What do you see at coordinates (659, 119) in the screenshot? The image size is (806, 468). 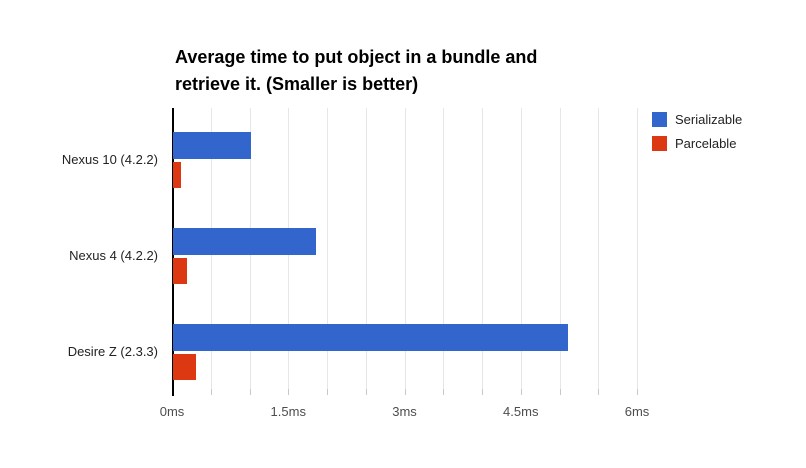 I see `legend-swatch-serializable` at bounding box center [659, 119].